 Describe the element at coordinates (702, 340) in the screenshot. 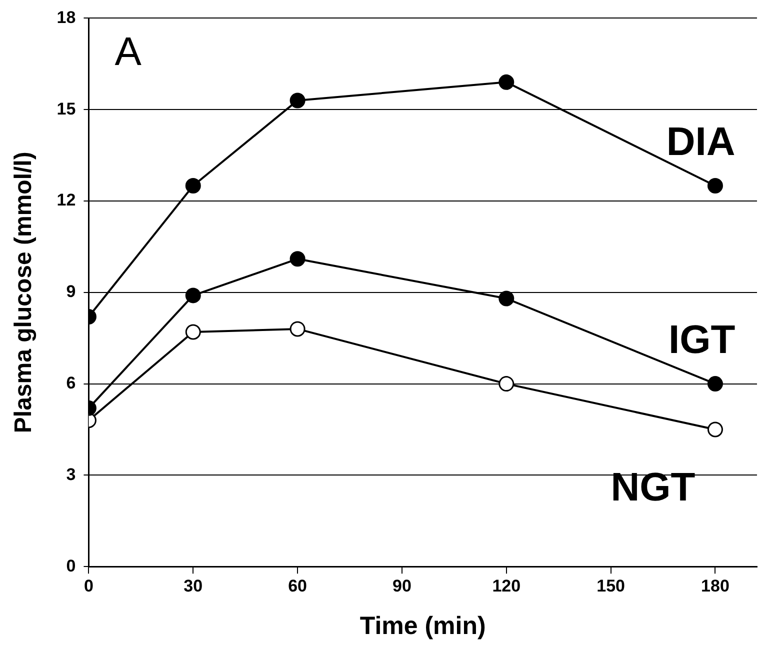

I see `series-label: IGT` at that location.